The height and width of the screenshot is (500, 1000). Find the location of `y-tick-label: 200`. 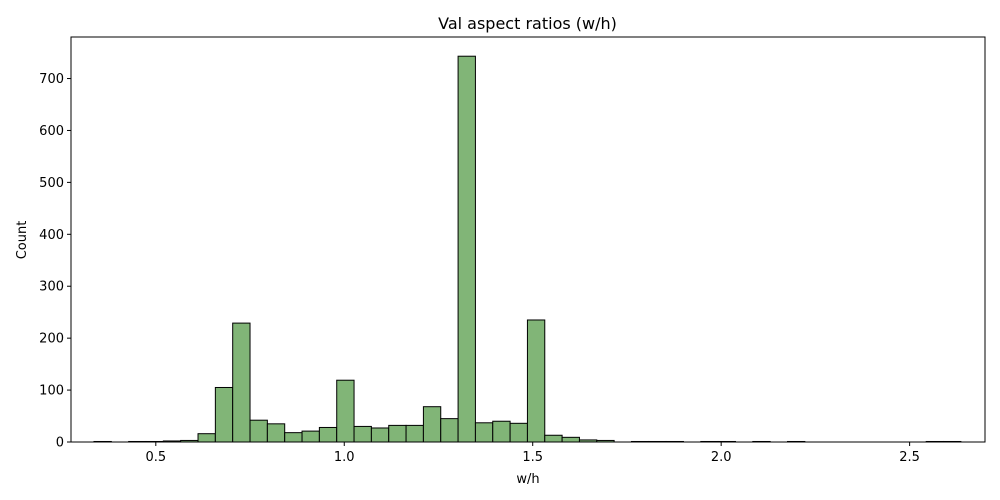

y-tick-label: 200 is located at coordinates (51, 339).